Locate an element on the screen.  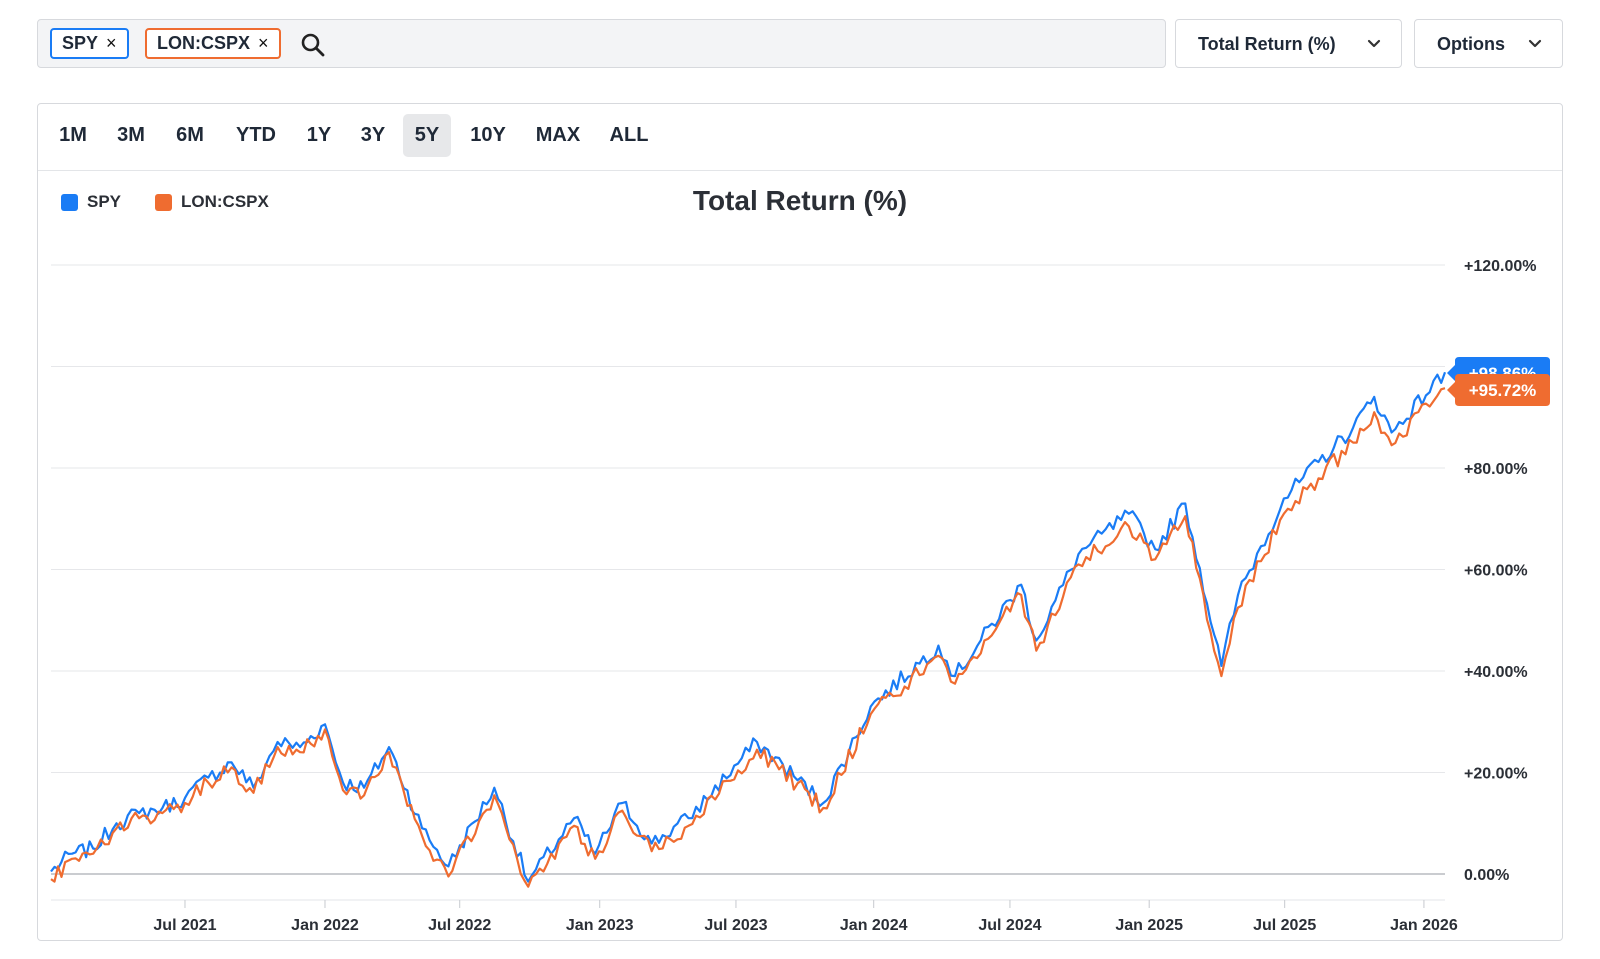
range-tab-all: ALL is located at coordinates (629, 135).